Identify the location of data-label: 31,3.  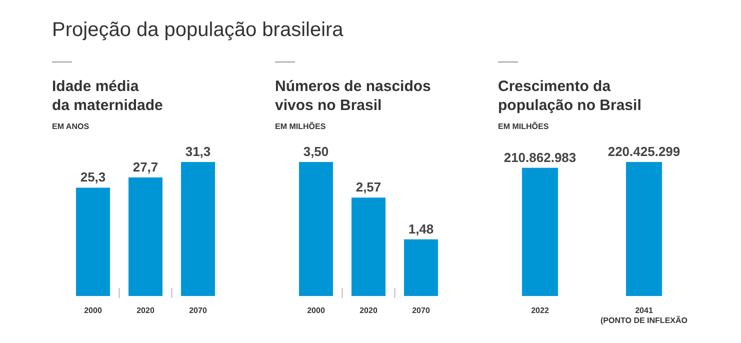
(198, 151).